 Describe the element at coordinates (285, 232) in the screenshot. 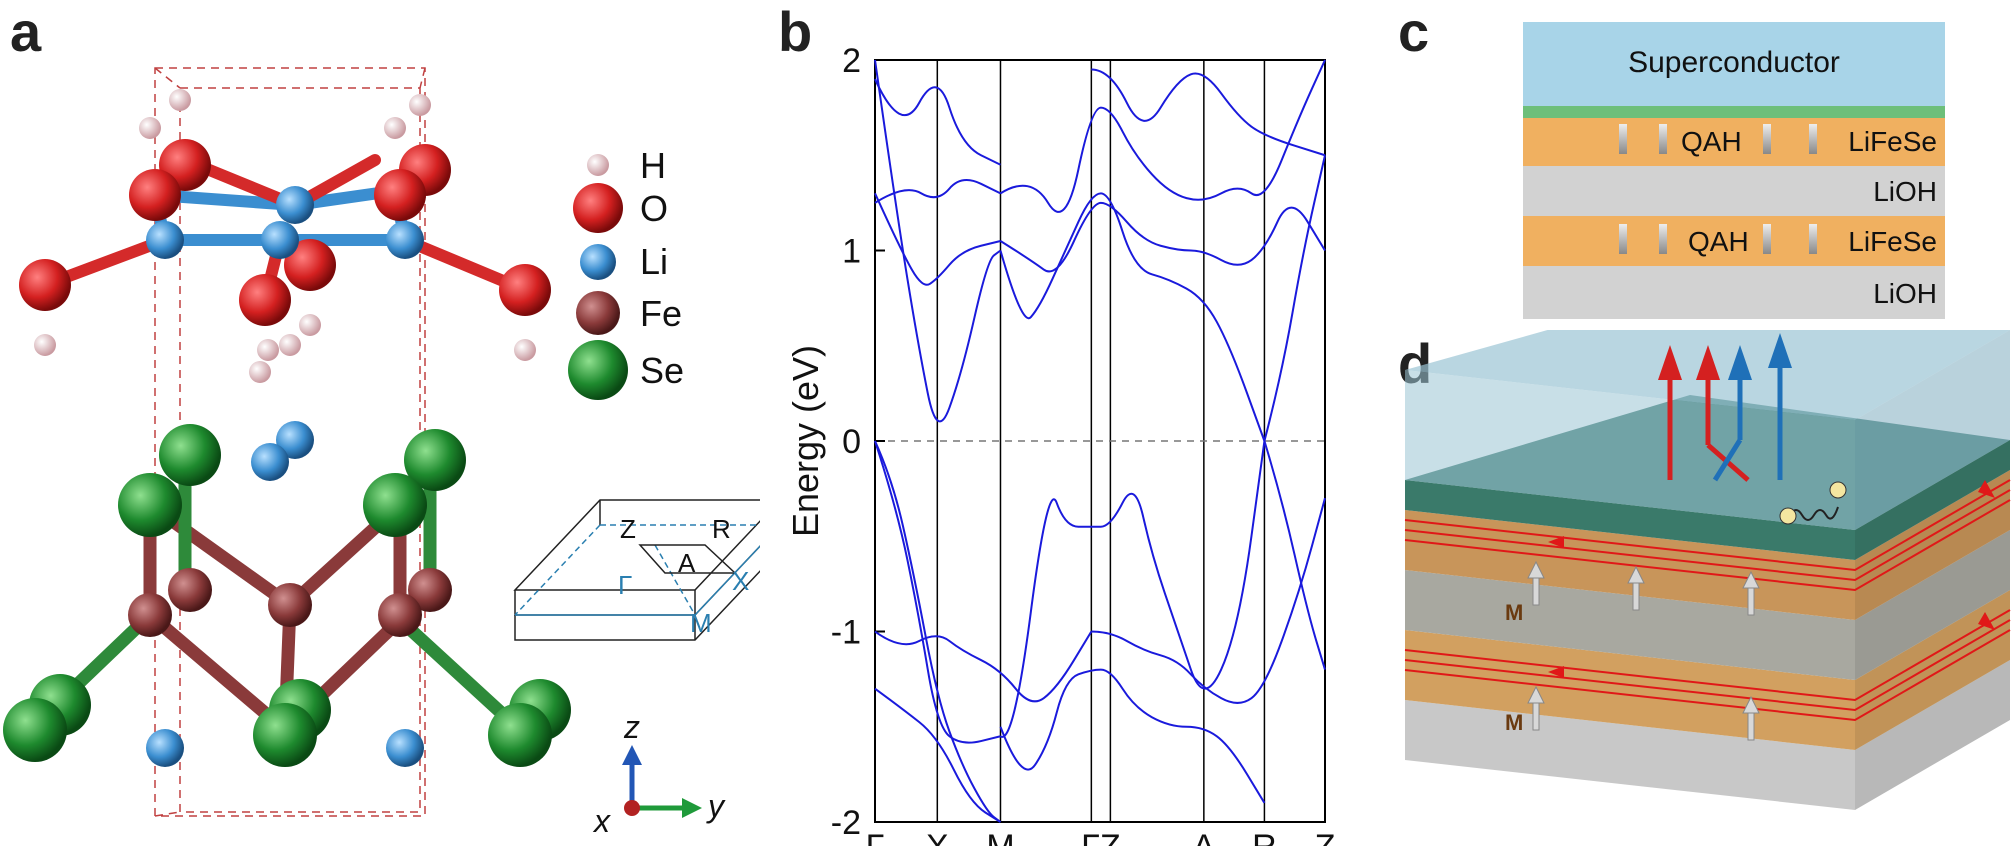

I see `oxygen-atoms` at that location.